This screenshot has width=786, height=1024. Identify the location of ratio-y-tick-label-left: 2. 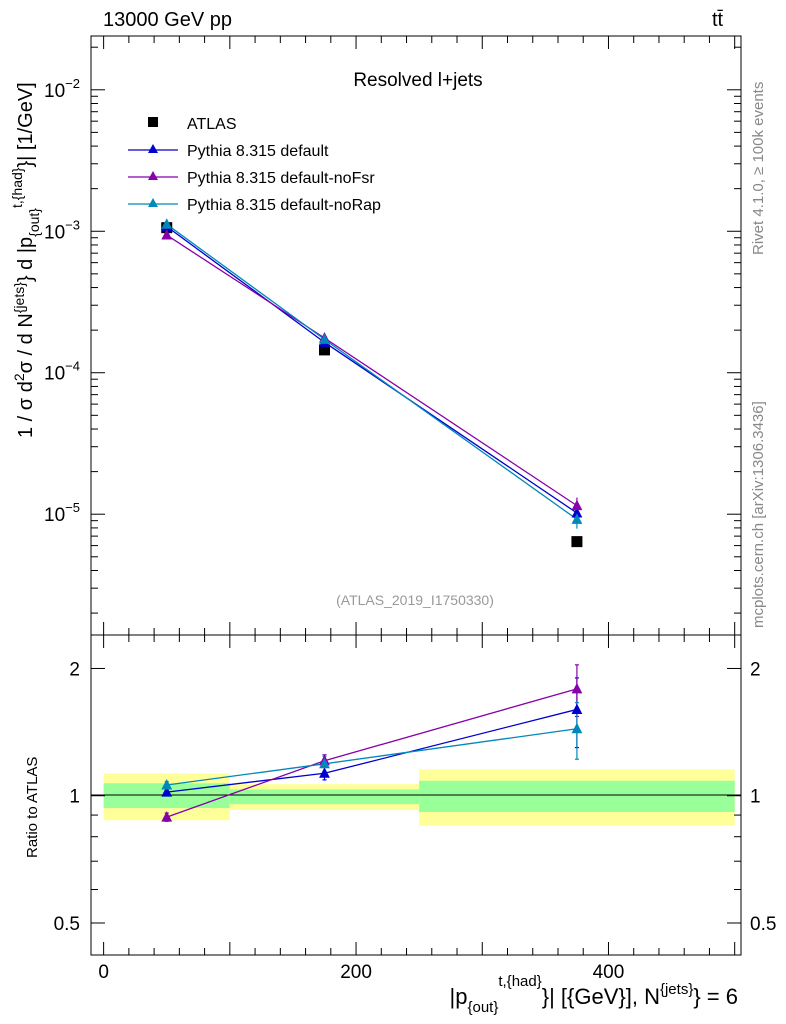
(74, 669).